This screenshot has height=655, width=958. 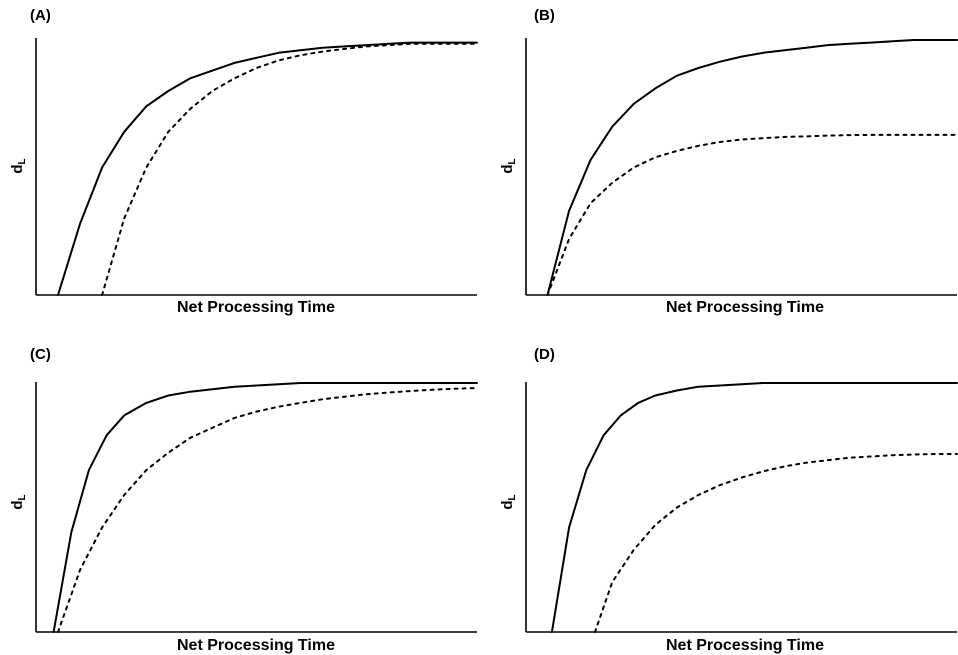 I want to click on series-line-dotted-d, so click(x=776, y=543).